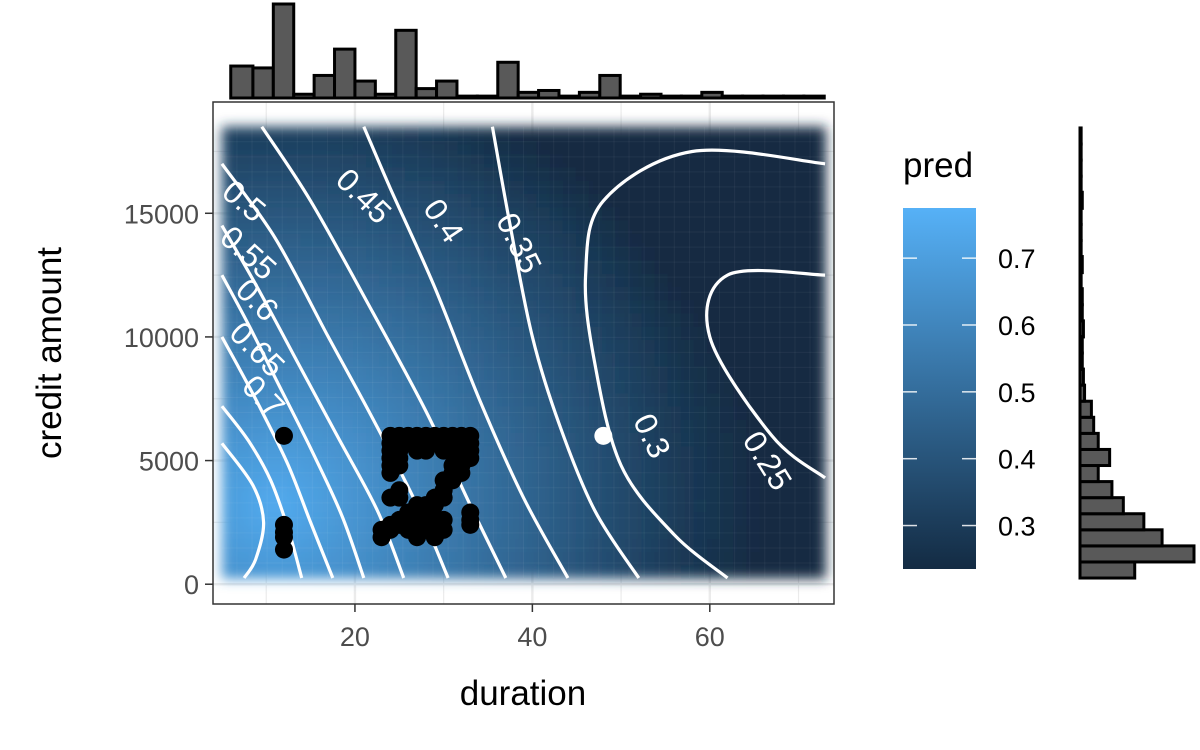  What do you see at coordinates (1017, 259) in the screenshot?
I see `legend-label: 0.7` at bounding box center [1017, 259].